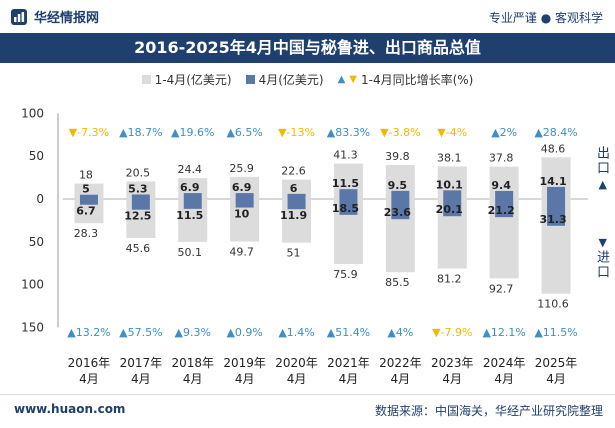 This screenshot has width=615, height=428. I want to click on x-tick-label: 2016年, so click(89, 363).